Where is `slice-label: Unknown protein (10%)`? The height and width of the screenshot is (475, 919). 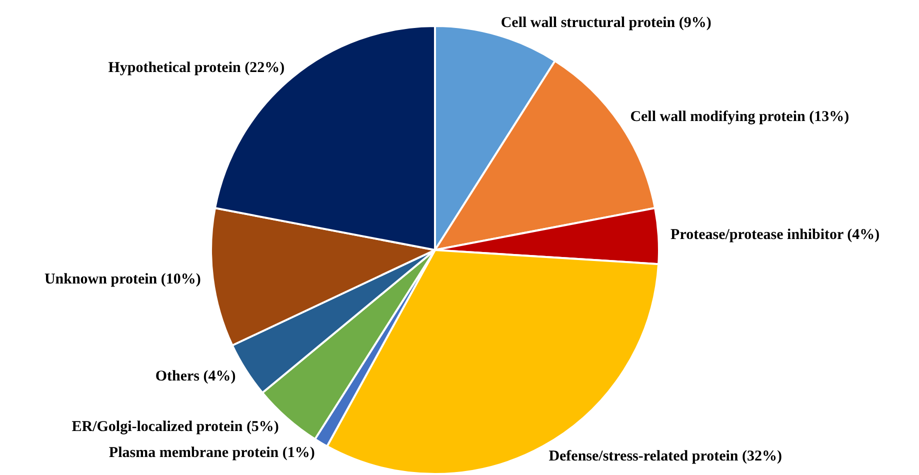 slice-label: Unknown protein (10%) is located at coordinates (122, 279).